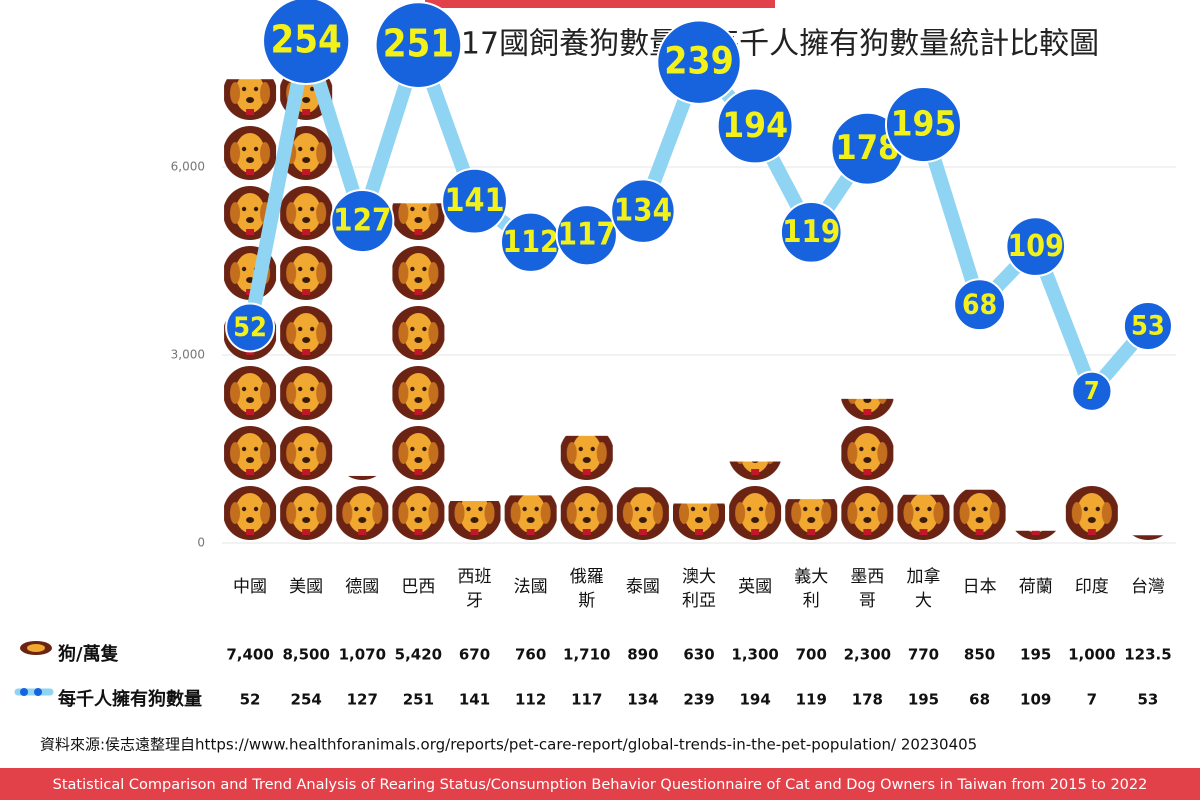 The height and width of the screenshot is (800, 1200). What do you see at coordinates (418, 655) in the screenshot?
I see `bar-value-label: 5,420` at bounding box center [418, 655].